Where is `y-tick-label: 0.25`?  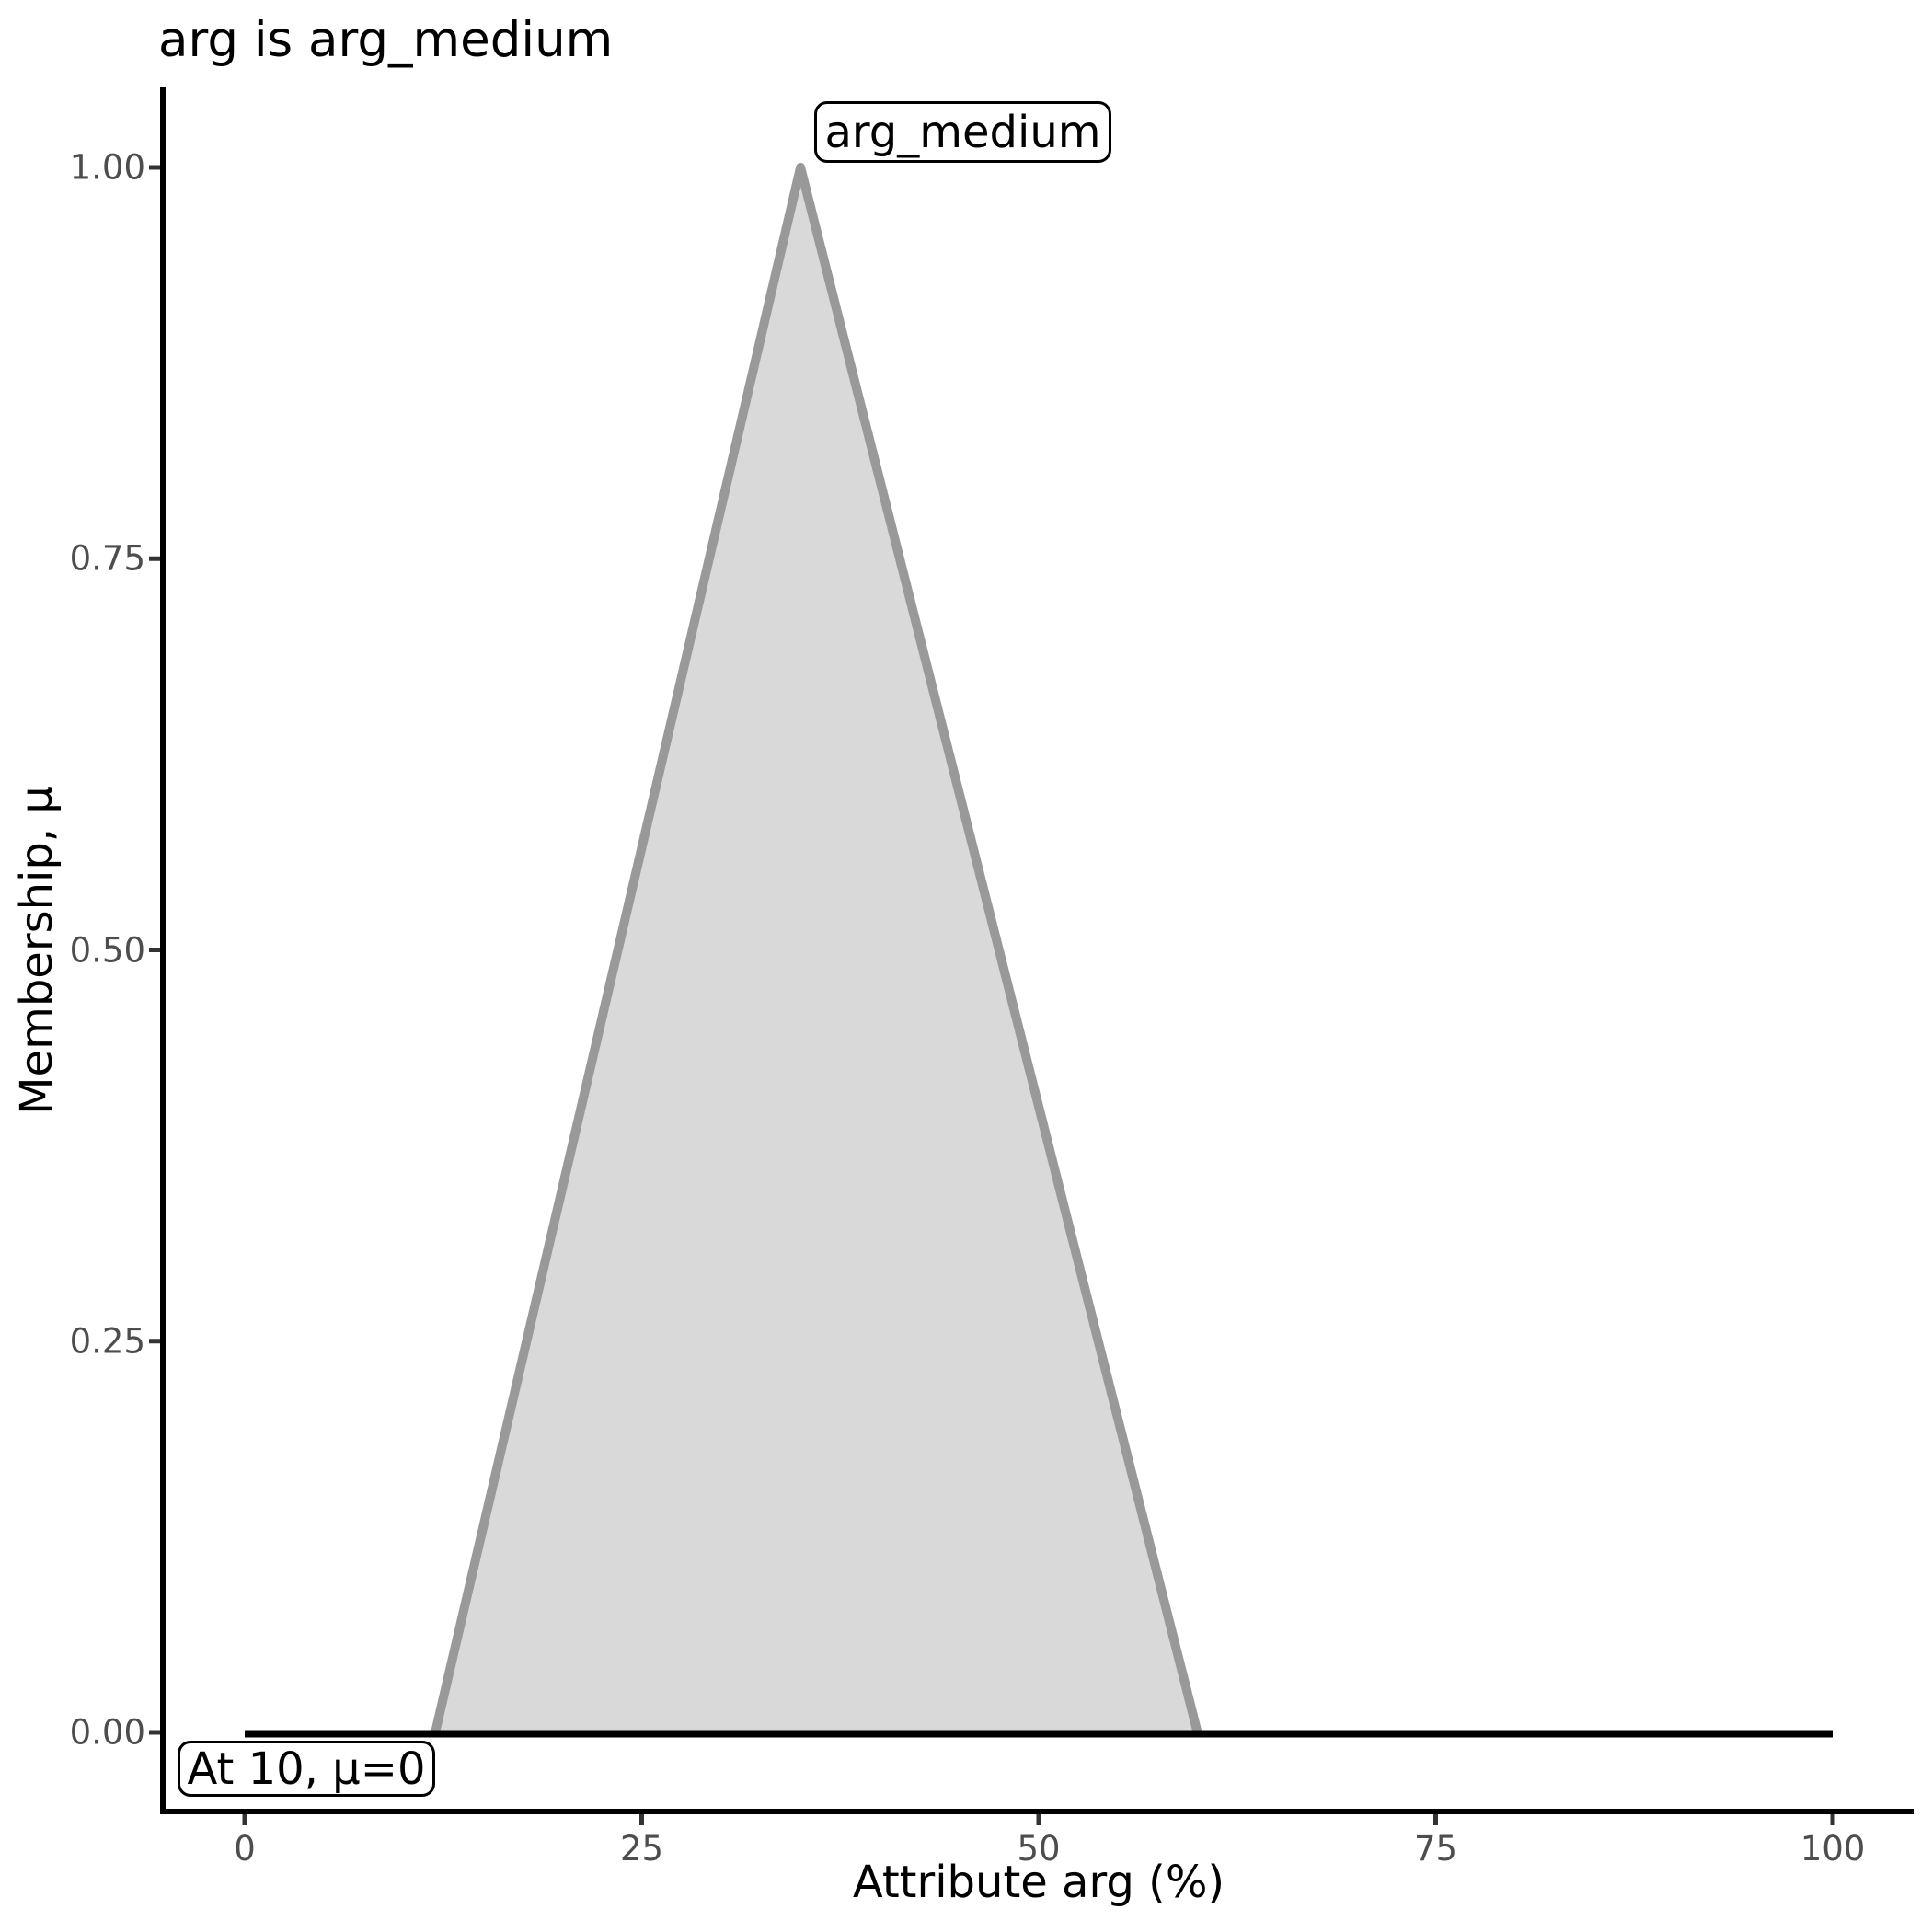 y-tick-label: 0.25 is located at coordinates (107, 1341).